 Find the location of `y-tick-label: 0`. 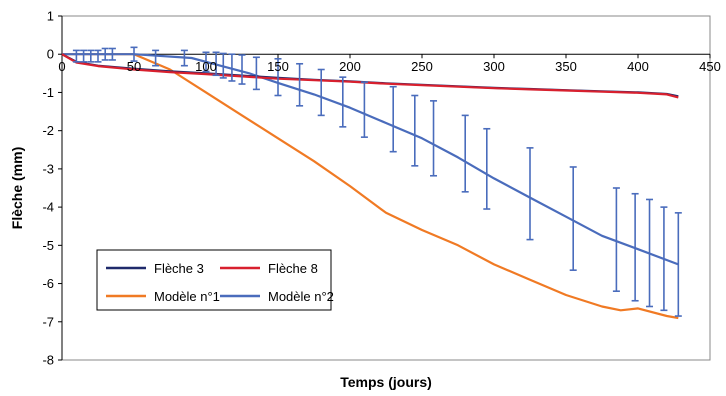

y-tick-label: 0 is located at coordinates (50, 54).